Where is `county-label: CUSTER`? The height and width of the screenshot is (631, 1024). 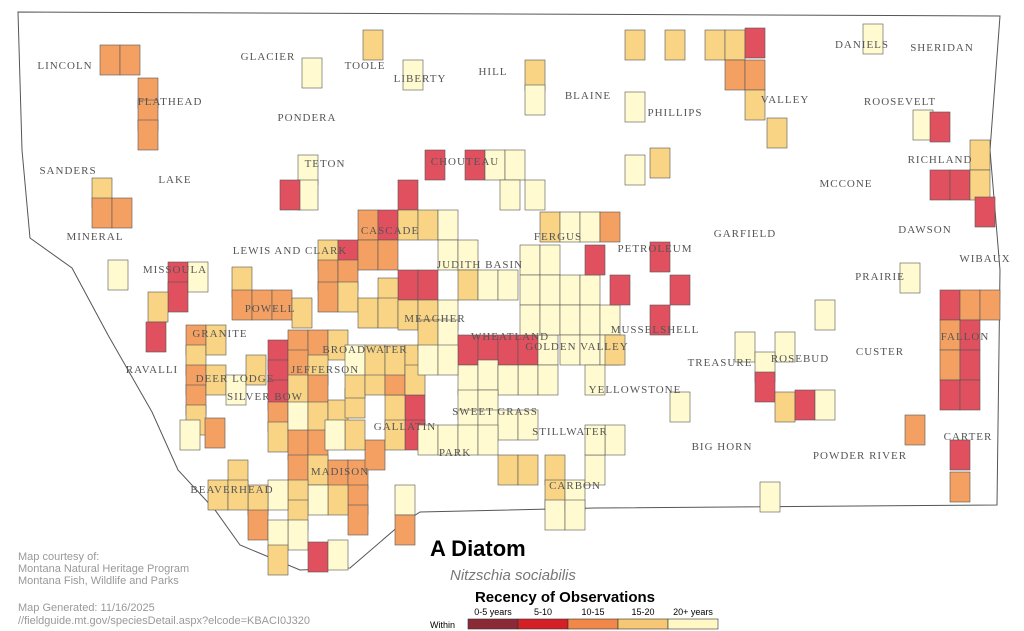 county-label: CUSTER is located at coordinates (880, 352).